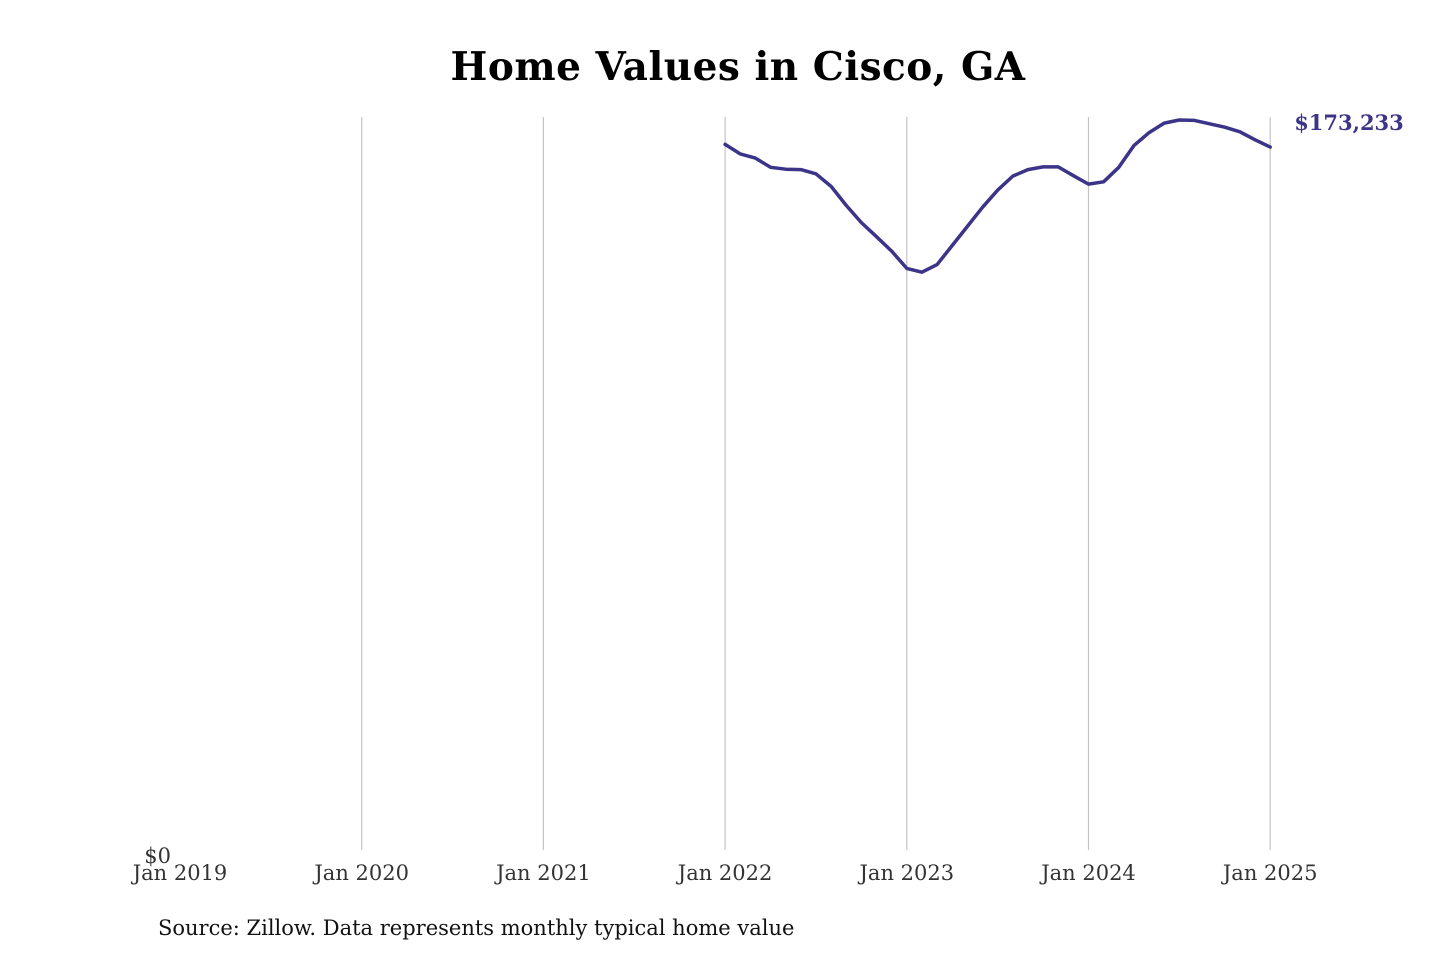 The image size is (1440, 960). What do you see at coordinates (157, 856) in the screenshot?
I see `y-tick-label: $0` at bounding box center [157, 856].